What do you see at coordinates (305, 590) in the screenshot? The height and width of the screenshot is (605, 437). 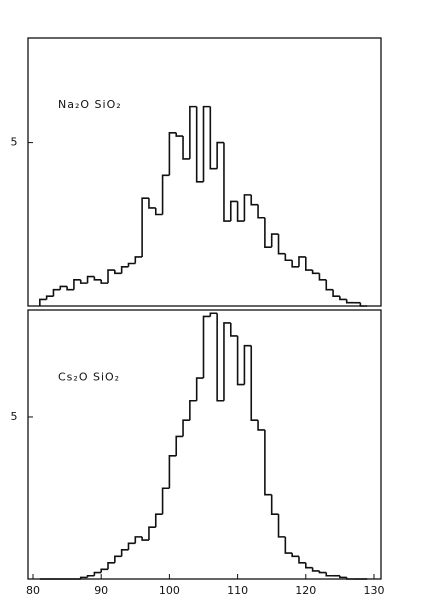 I see `x-tick-label: 120` at bounding box center [305, 590].